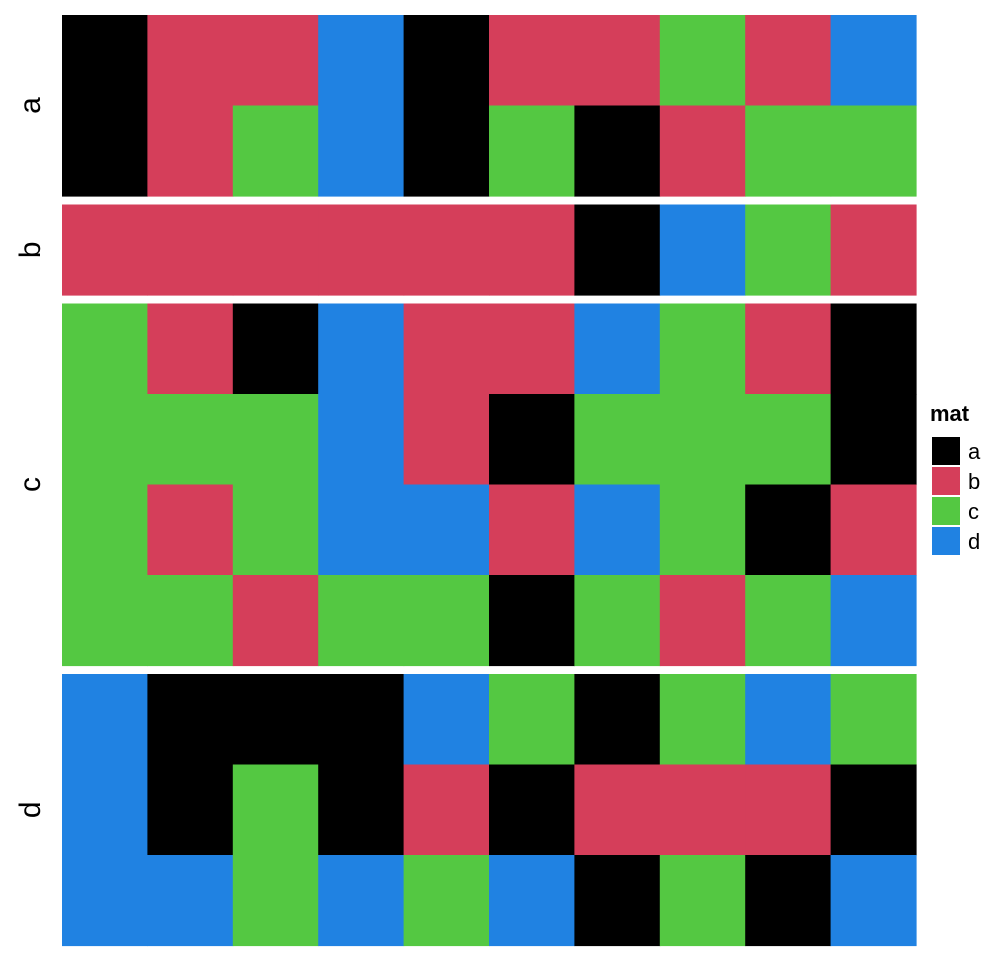  I want to click on heatmap-cell-d-r3-c5, so click(446, 901).